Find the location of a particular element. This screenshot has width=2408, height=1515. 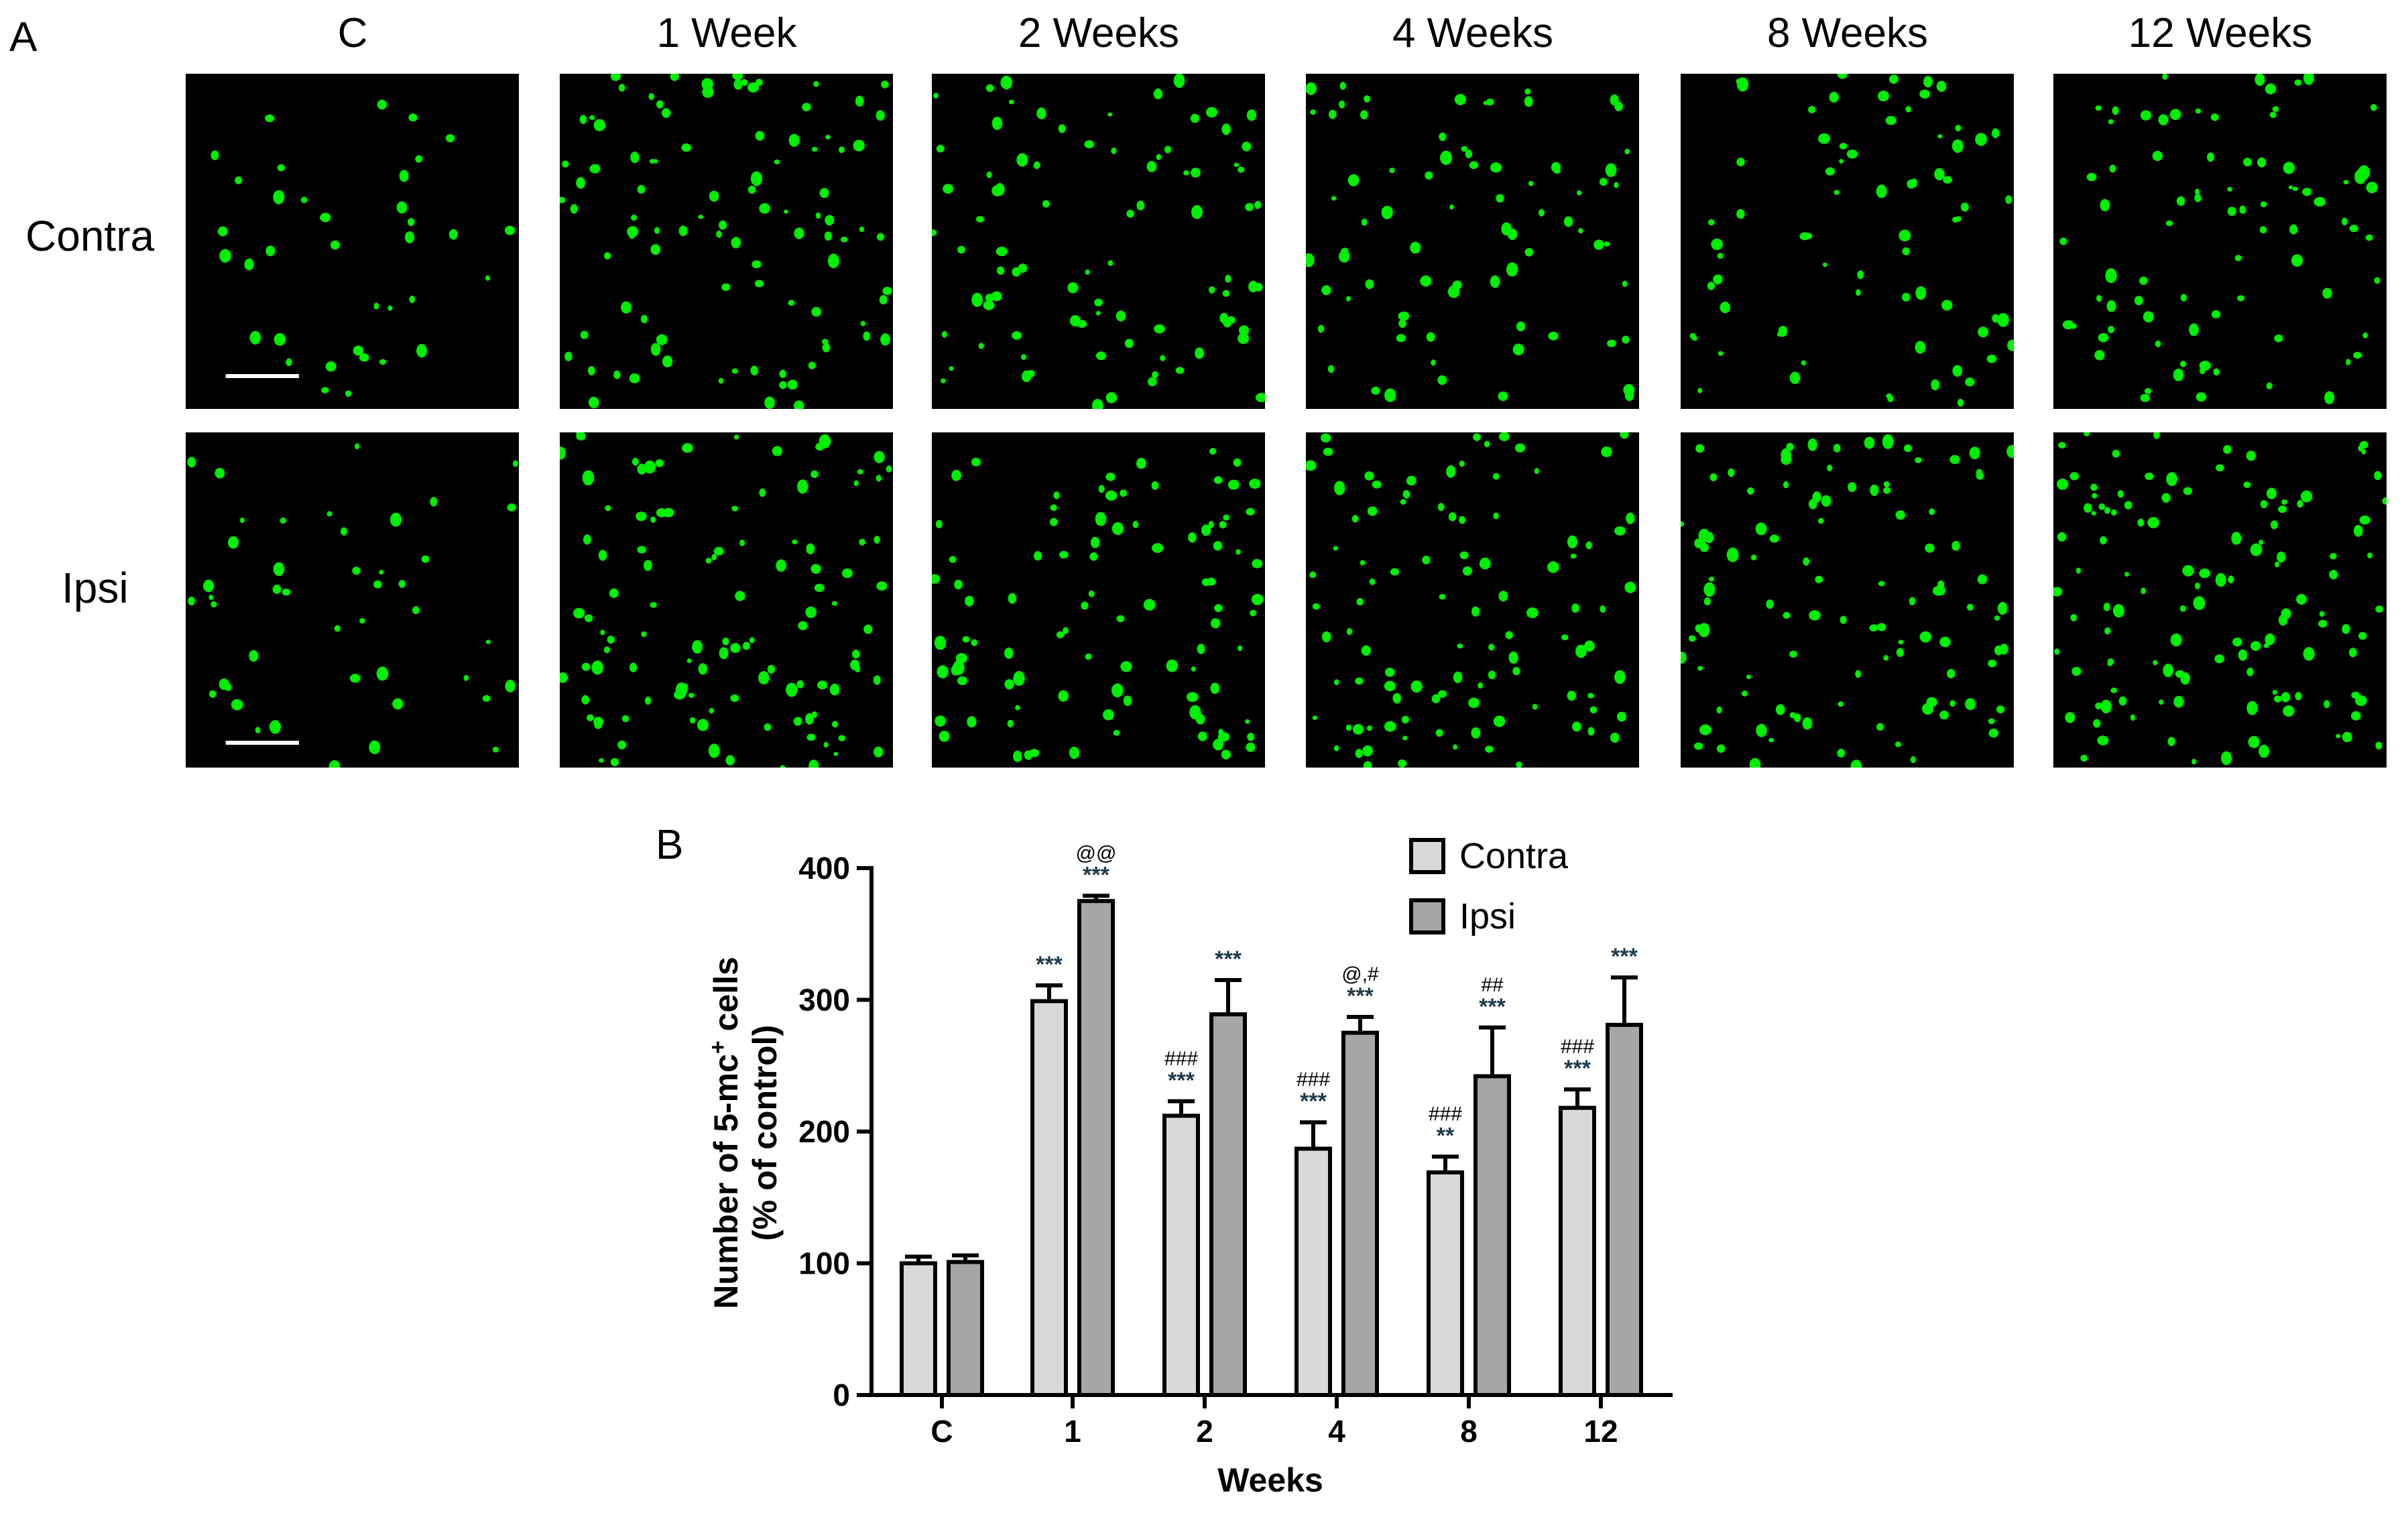

x-axis-label: Weeks is located at coordinates (1270, 1480).